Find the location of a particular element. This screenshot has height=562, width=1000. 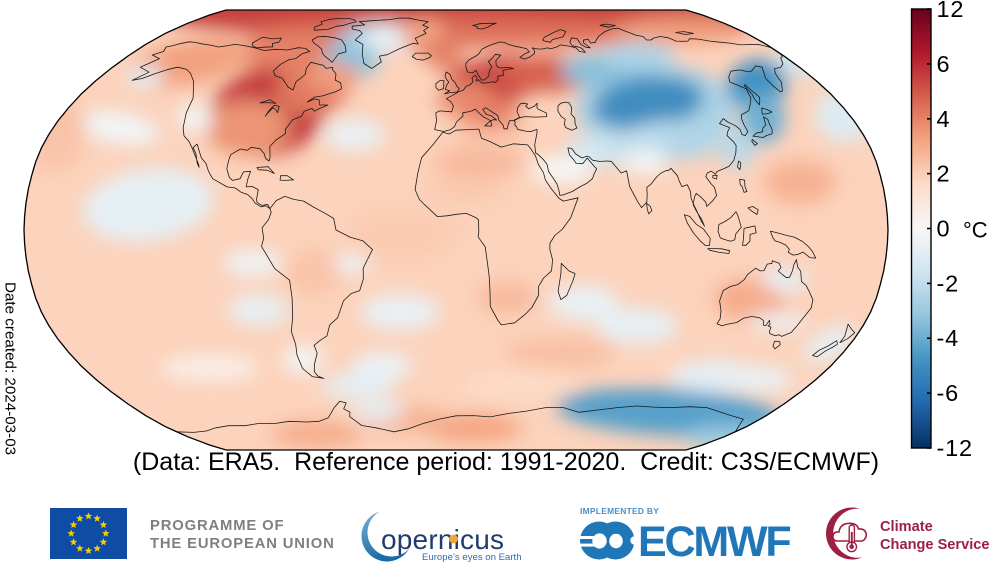

svg-text: 6 is located at coordinates (944, 64).